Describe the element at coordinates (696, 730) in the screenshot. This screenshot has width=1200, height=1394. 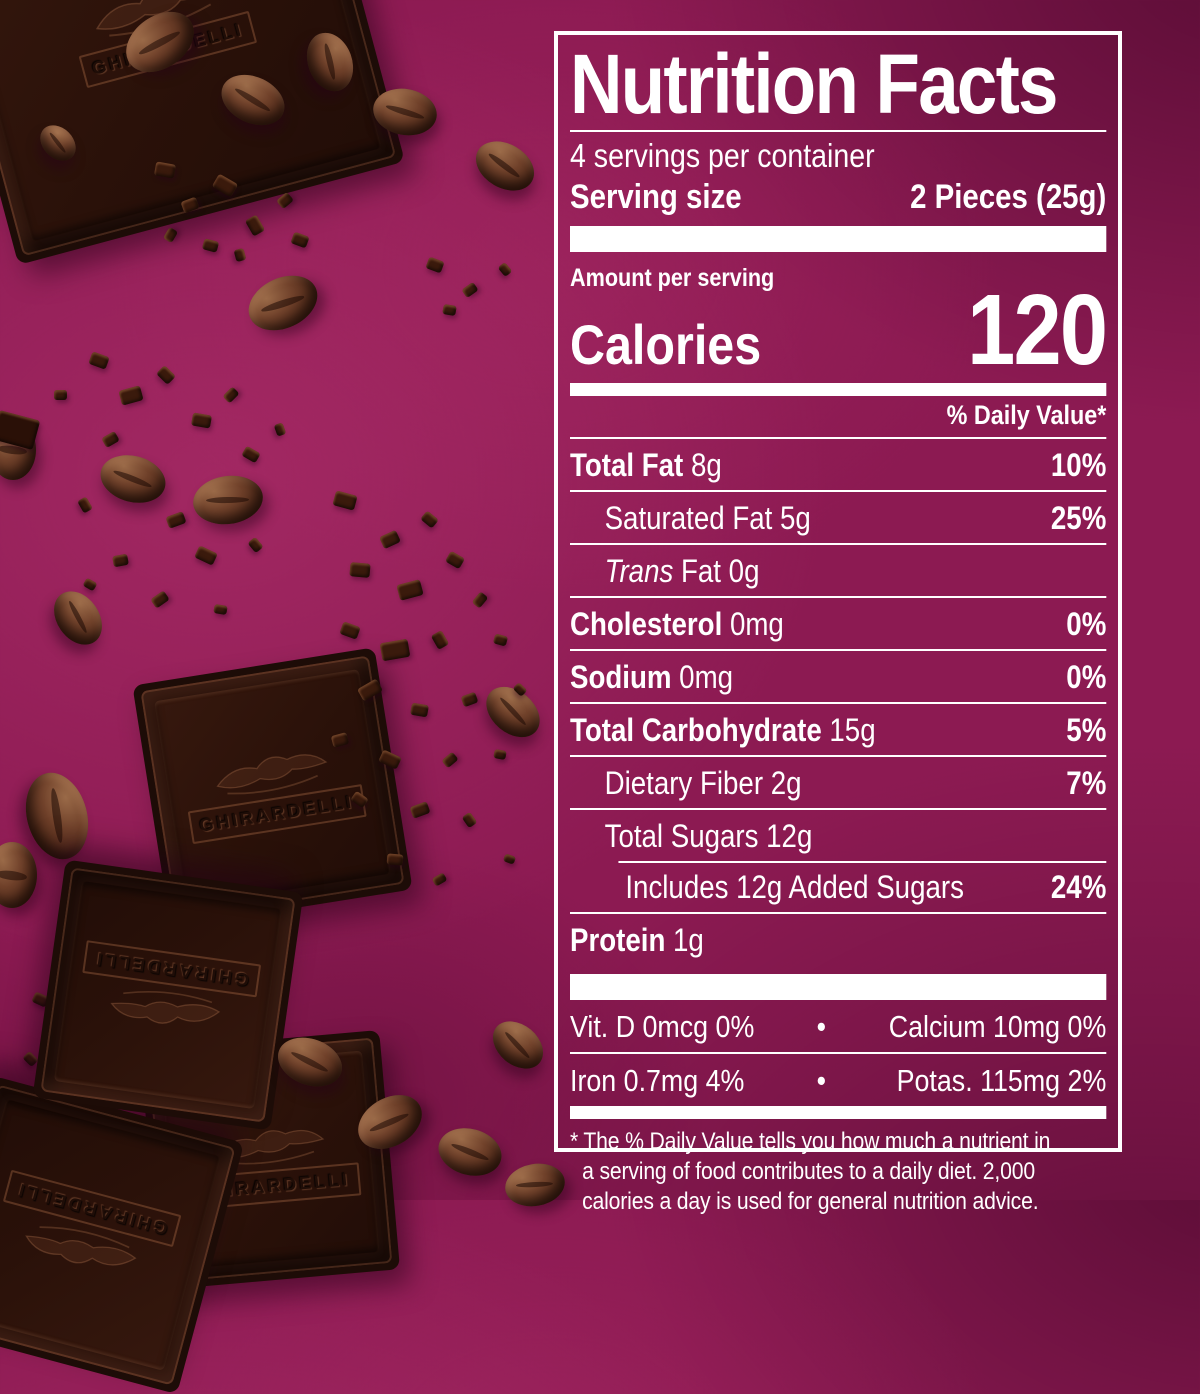
I see `nutrient-name: Total Carbohydrate` at that location.